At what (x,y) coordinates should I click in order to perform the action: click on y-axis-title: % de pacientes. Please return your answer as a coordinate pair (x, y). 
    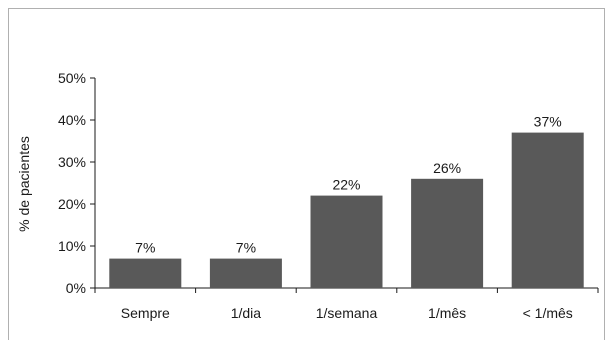
    Looking at the image, I should click on (24, 184).